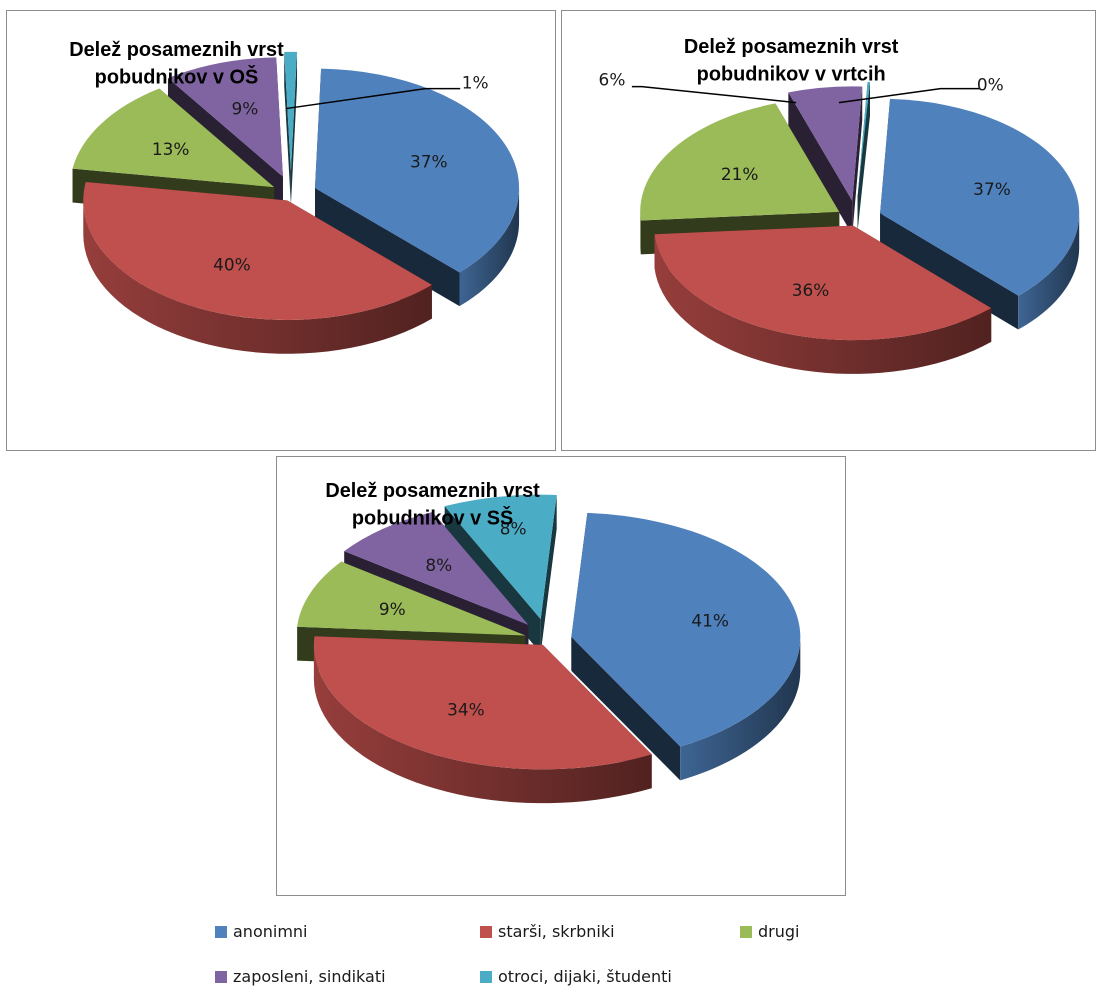 The width and height of the screenshot is (1096, 997). Describe the element at coordinates (438, 565) in the screenshot. I see `ss-data-label-zaposleni-sindikati: 8%` at that location.